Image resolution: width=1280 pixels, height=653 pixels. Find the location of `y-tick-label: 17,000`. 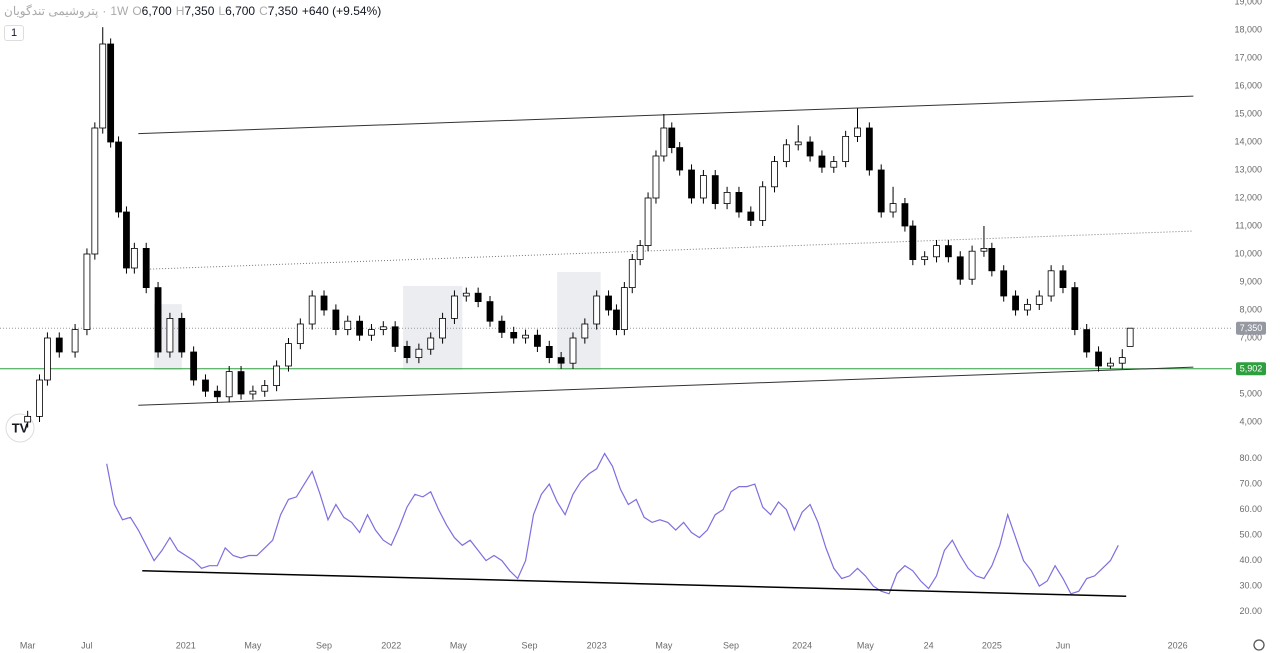

y-tick-label: 17,000 is located at coordinates (1248, 57).